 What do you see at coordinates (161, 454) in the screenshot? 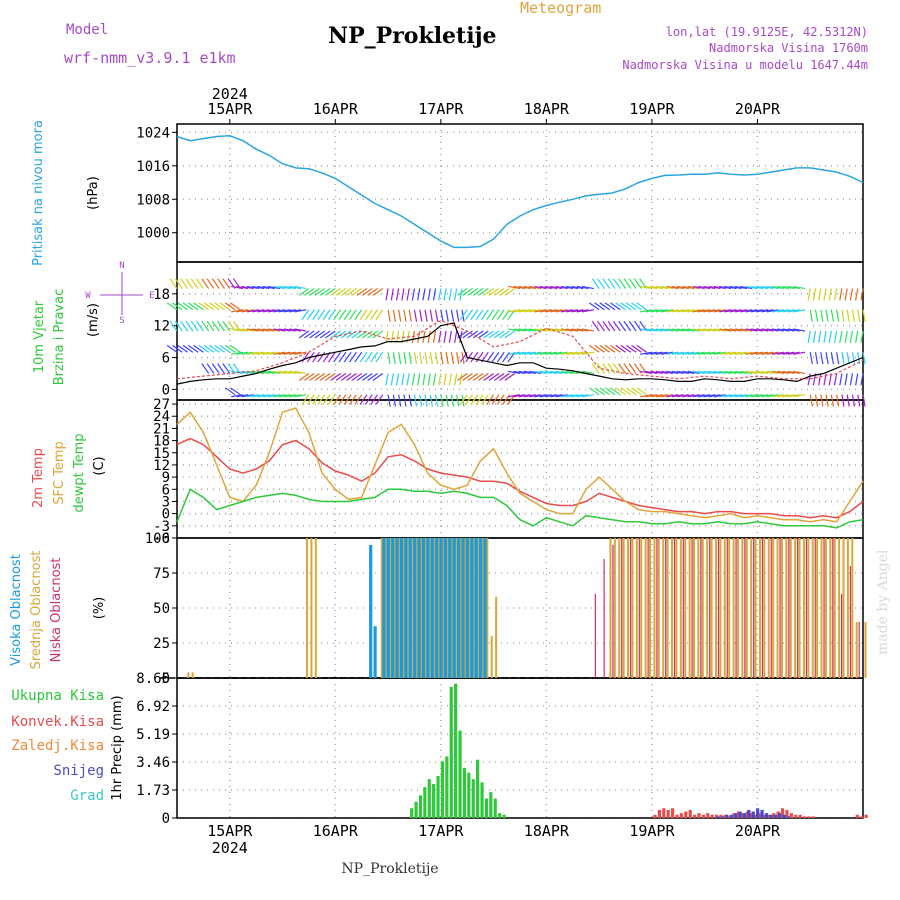
I see `y-tick-label: 15` at bounding box center [161, 454].